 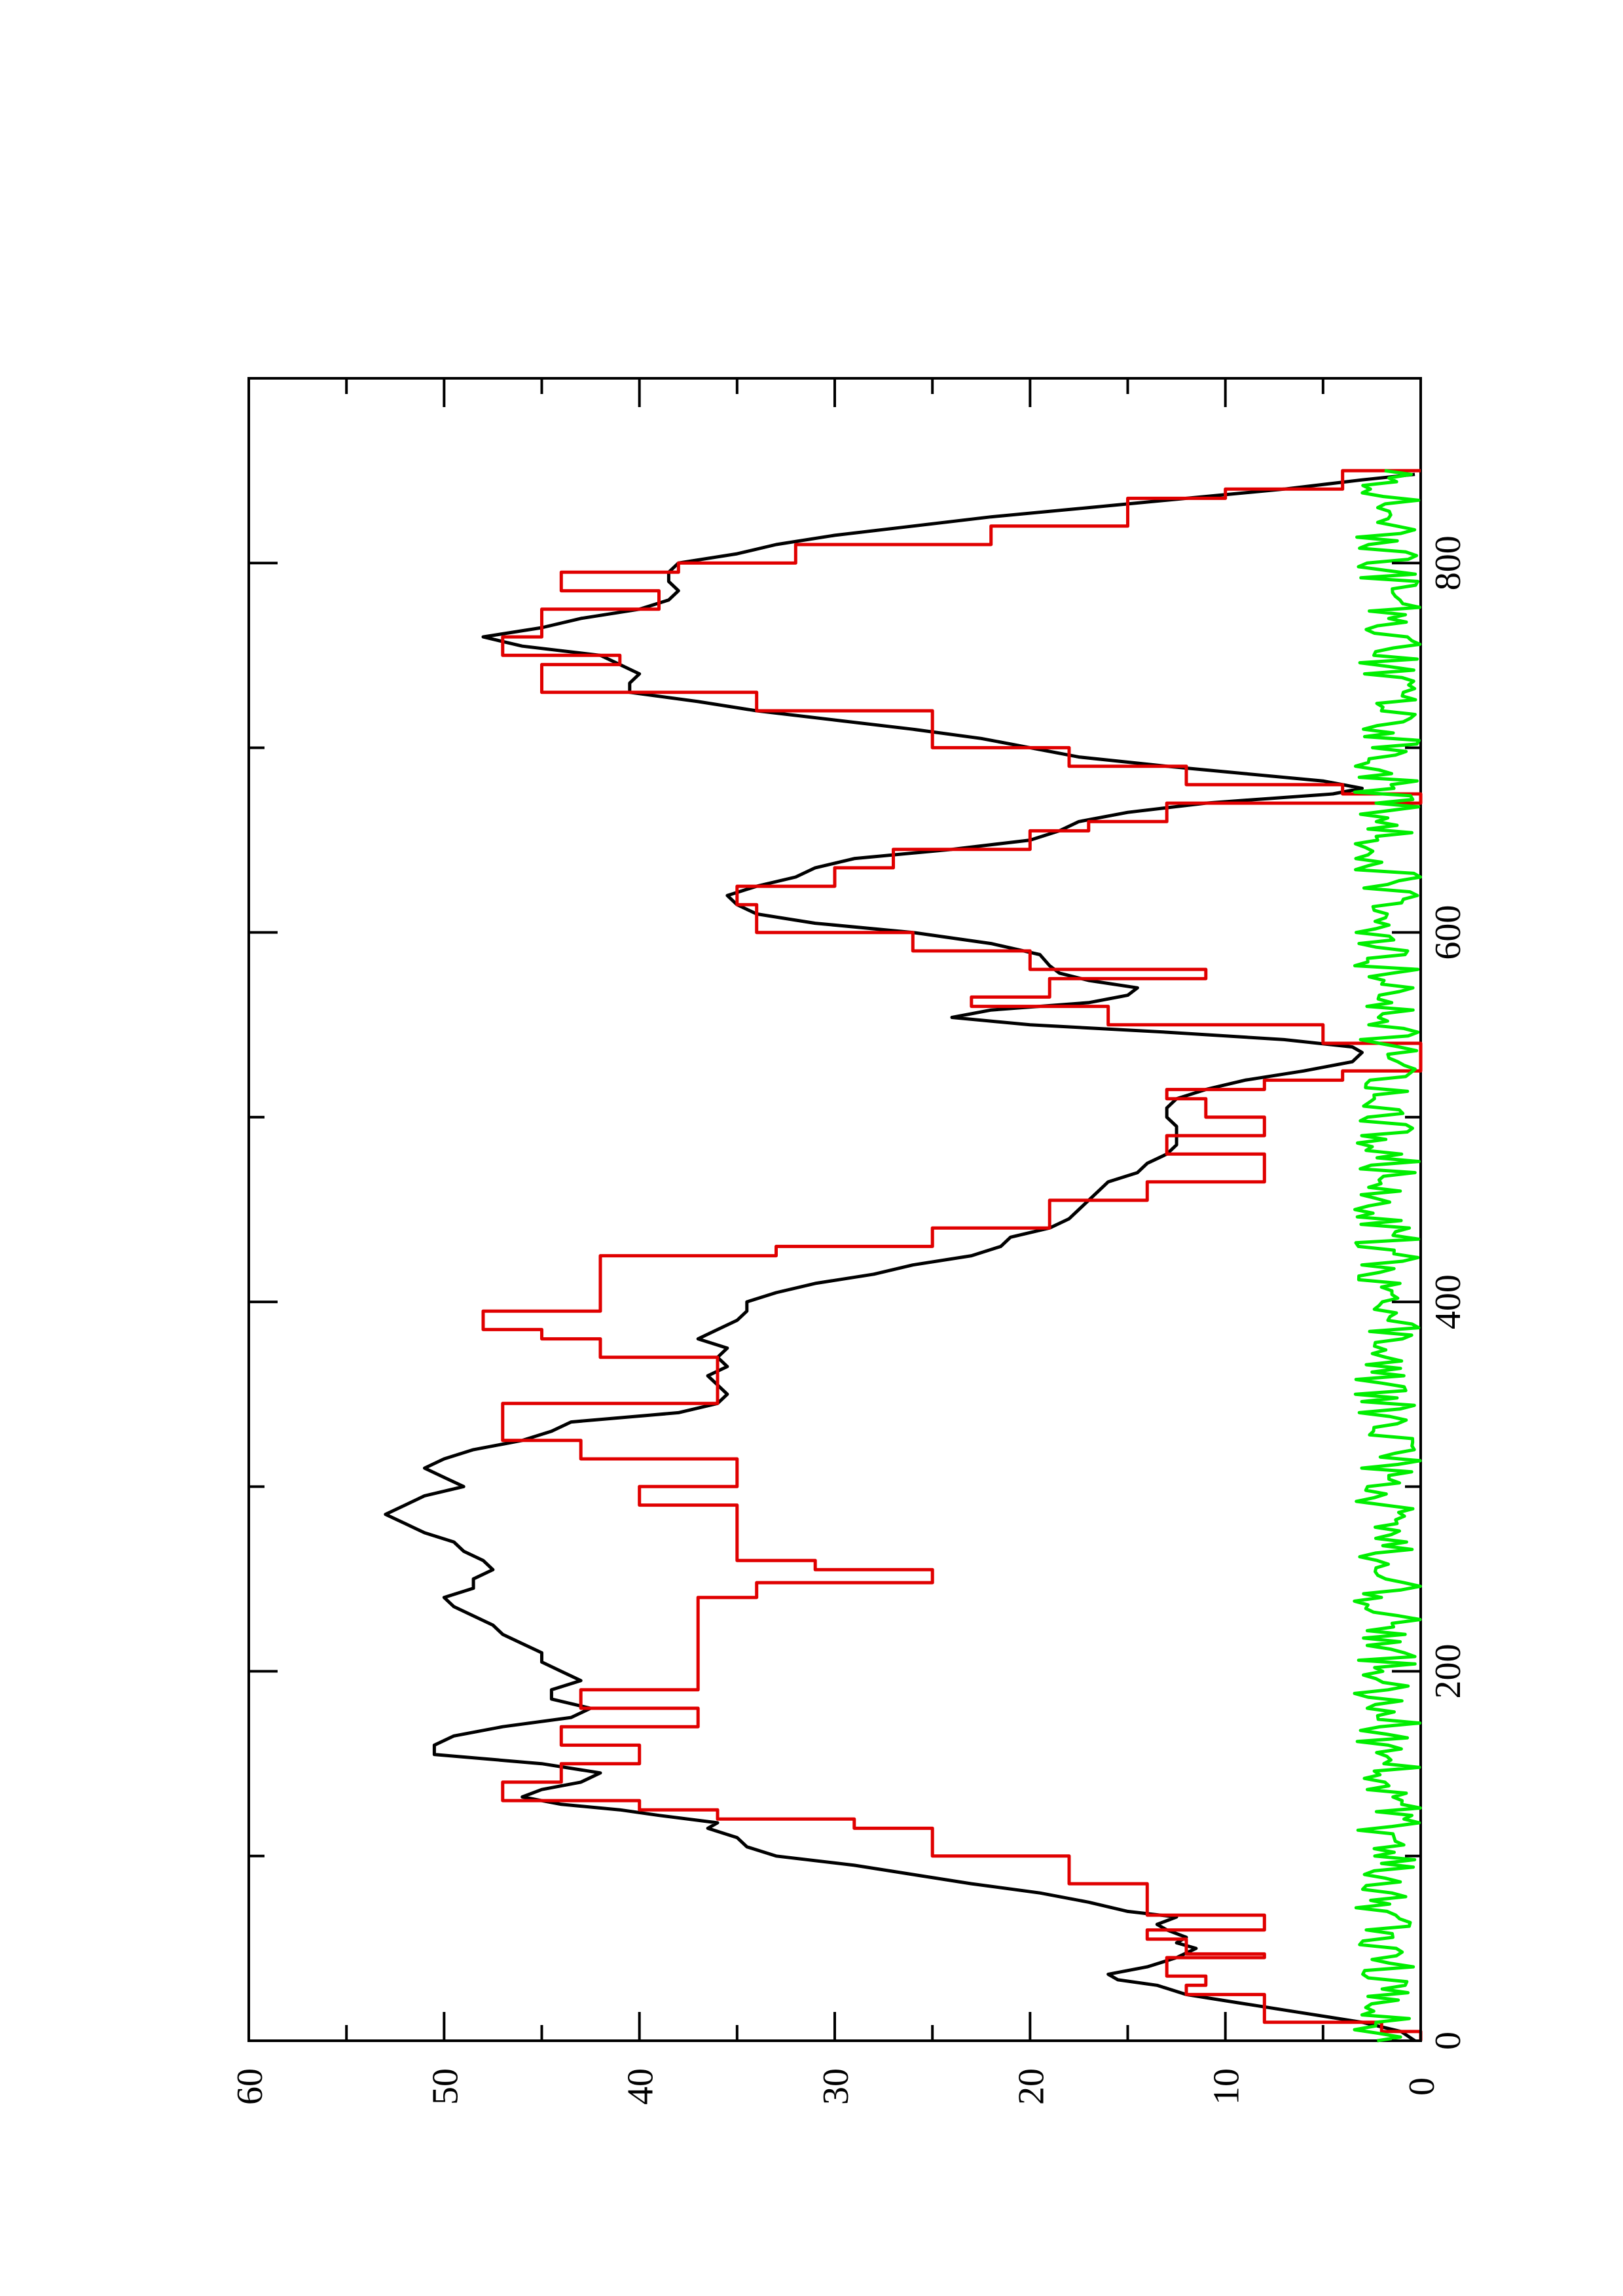 What do you see at coordinates (836, 2086) in the screenshot?
I see `y-tick-label: 30` at bounding box center [836, 2086].